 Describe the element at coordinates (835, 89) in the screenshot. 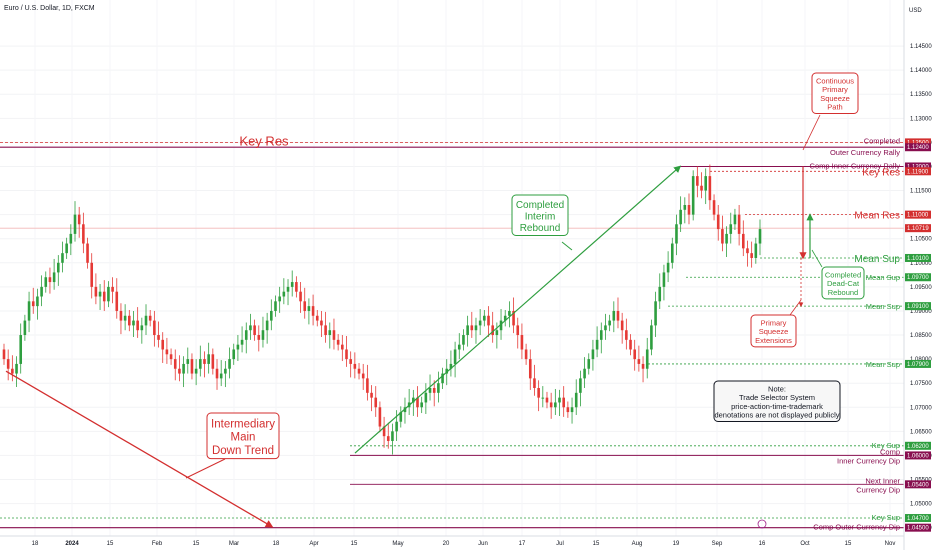

I see `continuous-squeeze-text: Primary` at that location.